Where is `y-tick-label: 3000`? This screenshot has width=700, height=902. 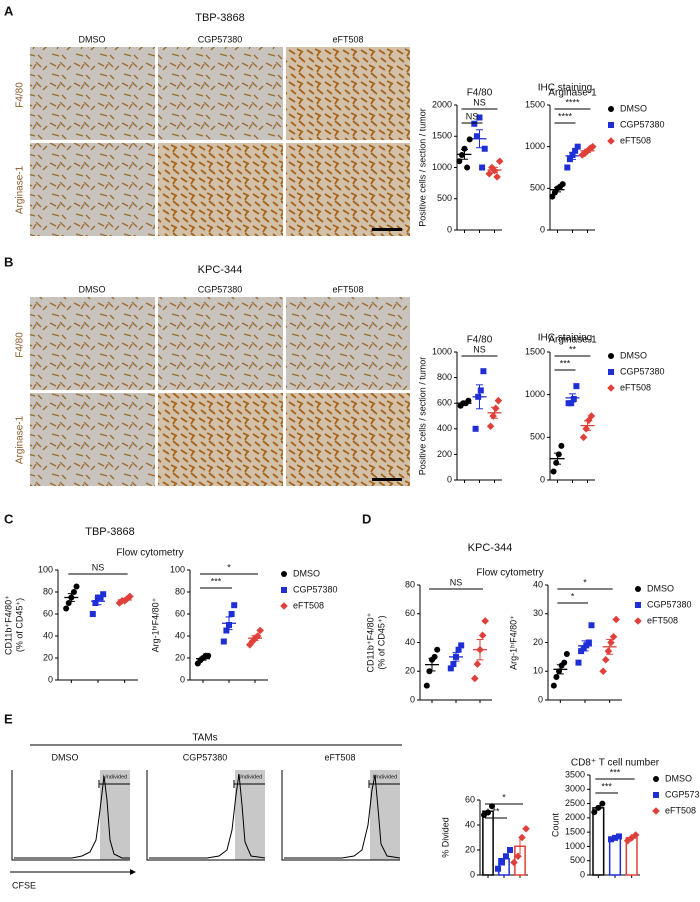
y-tick-label: 3000 is located at coordinates (575, 789).